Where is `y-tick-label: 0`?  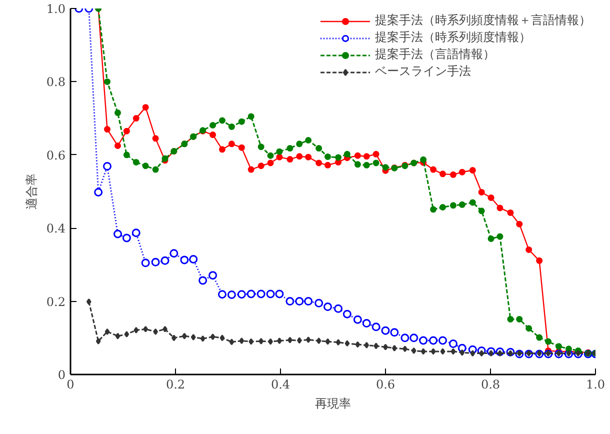 y-tick-label: 0 is located at coordinates (62, 375).